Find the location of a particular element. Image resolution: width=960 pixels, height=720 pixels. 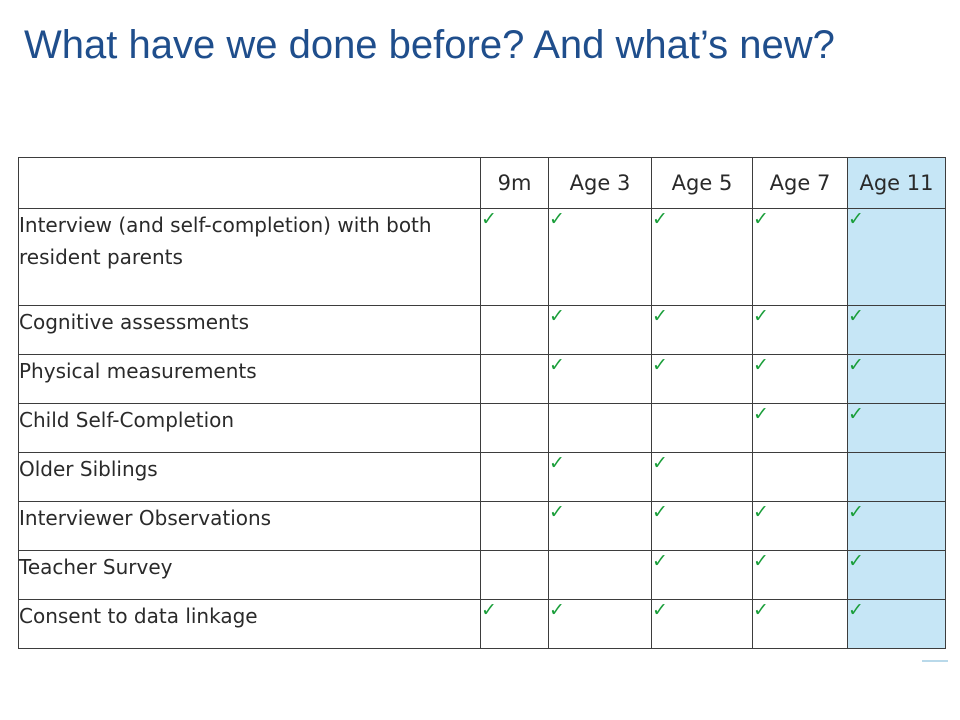

row-label: Teacher Survey is located at coordinates (249, 575).